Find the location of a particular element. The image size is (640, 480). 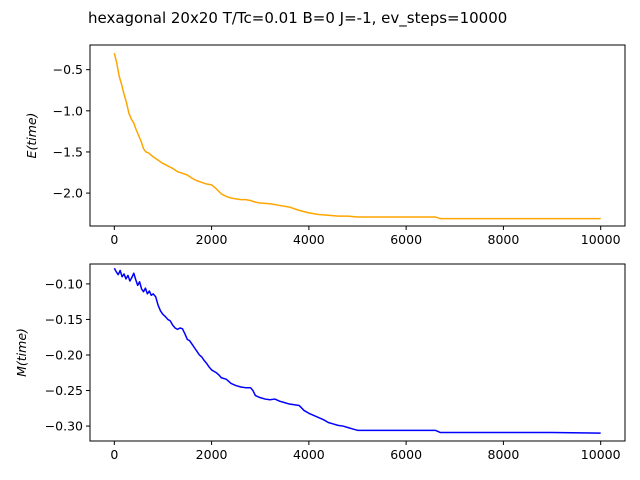

y-tick-label: −0.30 is located at coordinates (64, 426).